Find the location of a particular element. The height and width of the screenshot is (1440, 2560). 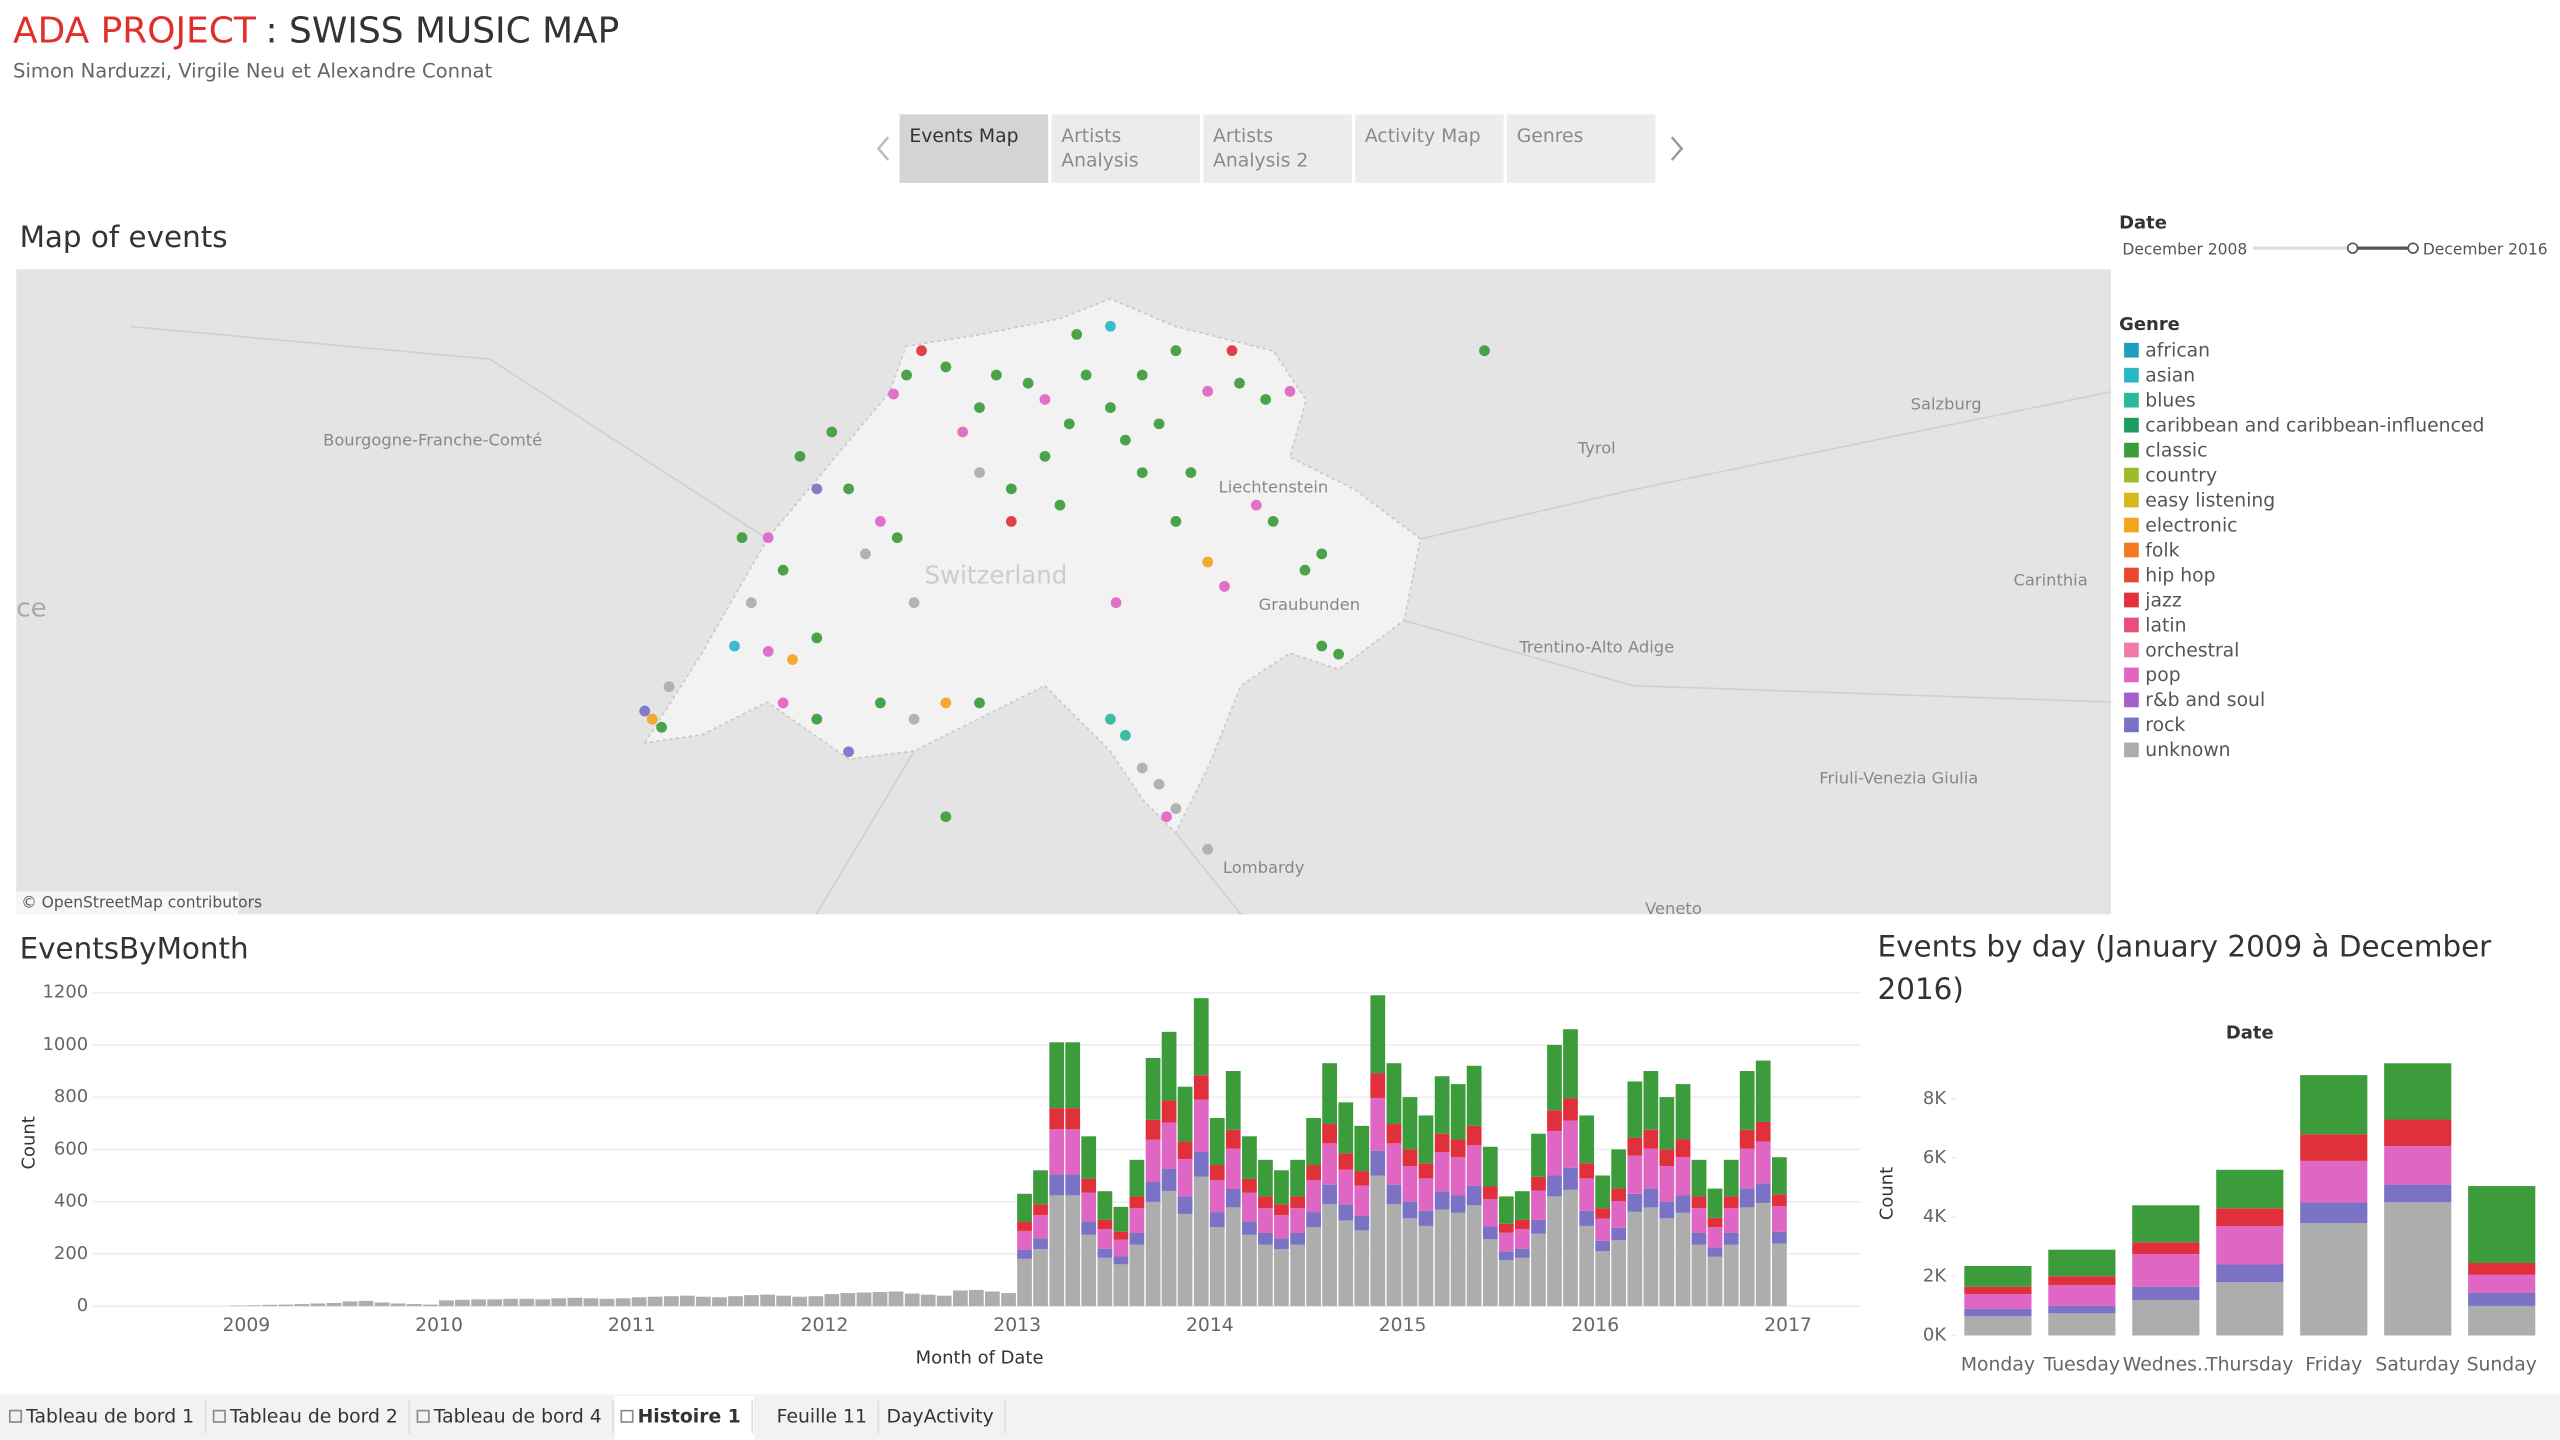

map-label: ce is located at coordinates (31, 608).